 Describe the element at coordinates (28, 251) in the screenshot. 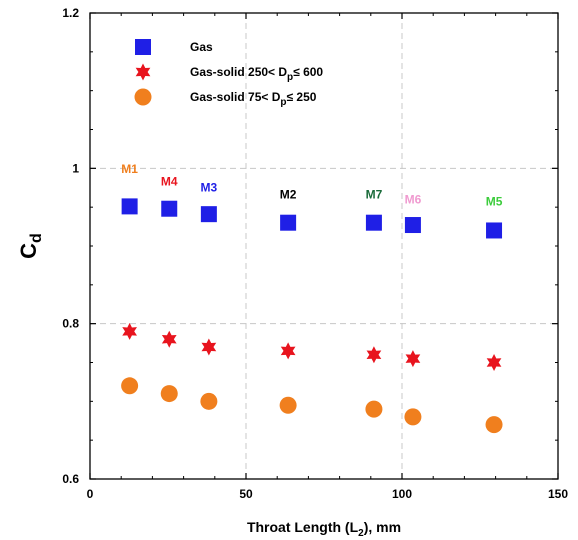

I see `y-axis-title-main: C` at that location.